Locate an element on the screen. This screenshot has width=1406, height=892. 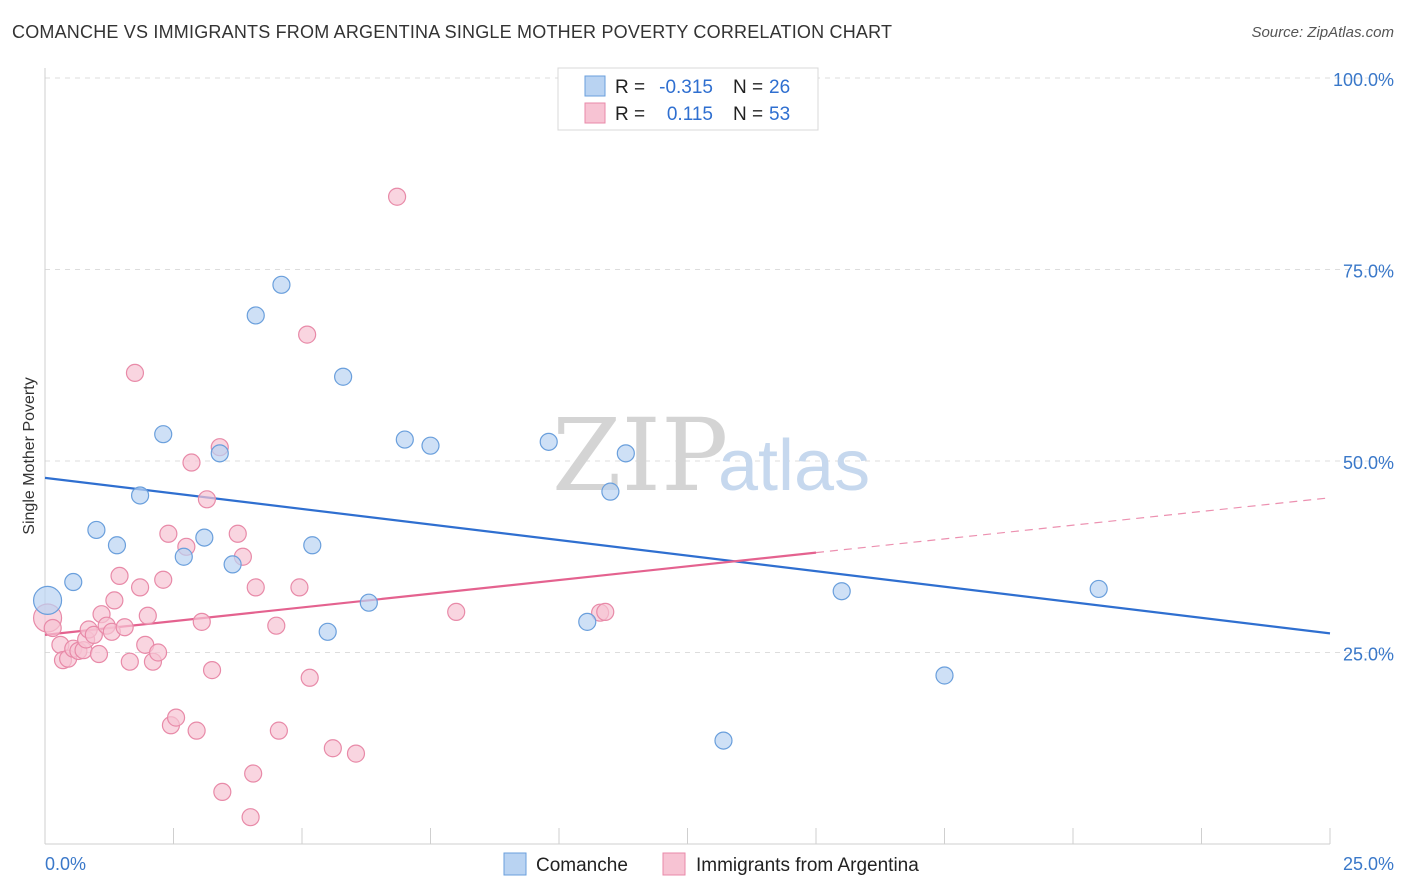
watermark-atlas: atlas is located at coordinates (794, 466).